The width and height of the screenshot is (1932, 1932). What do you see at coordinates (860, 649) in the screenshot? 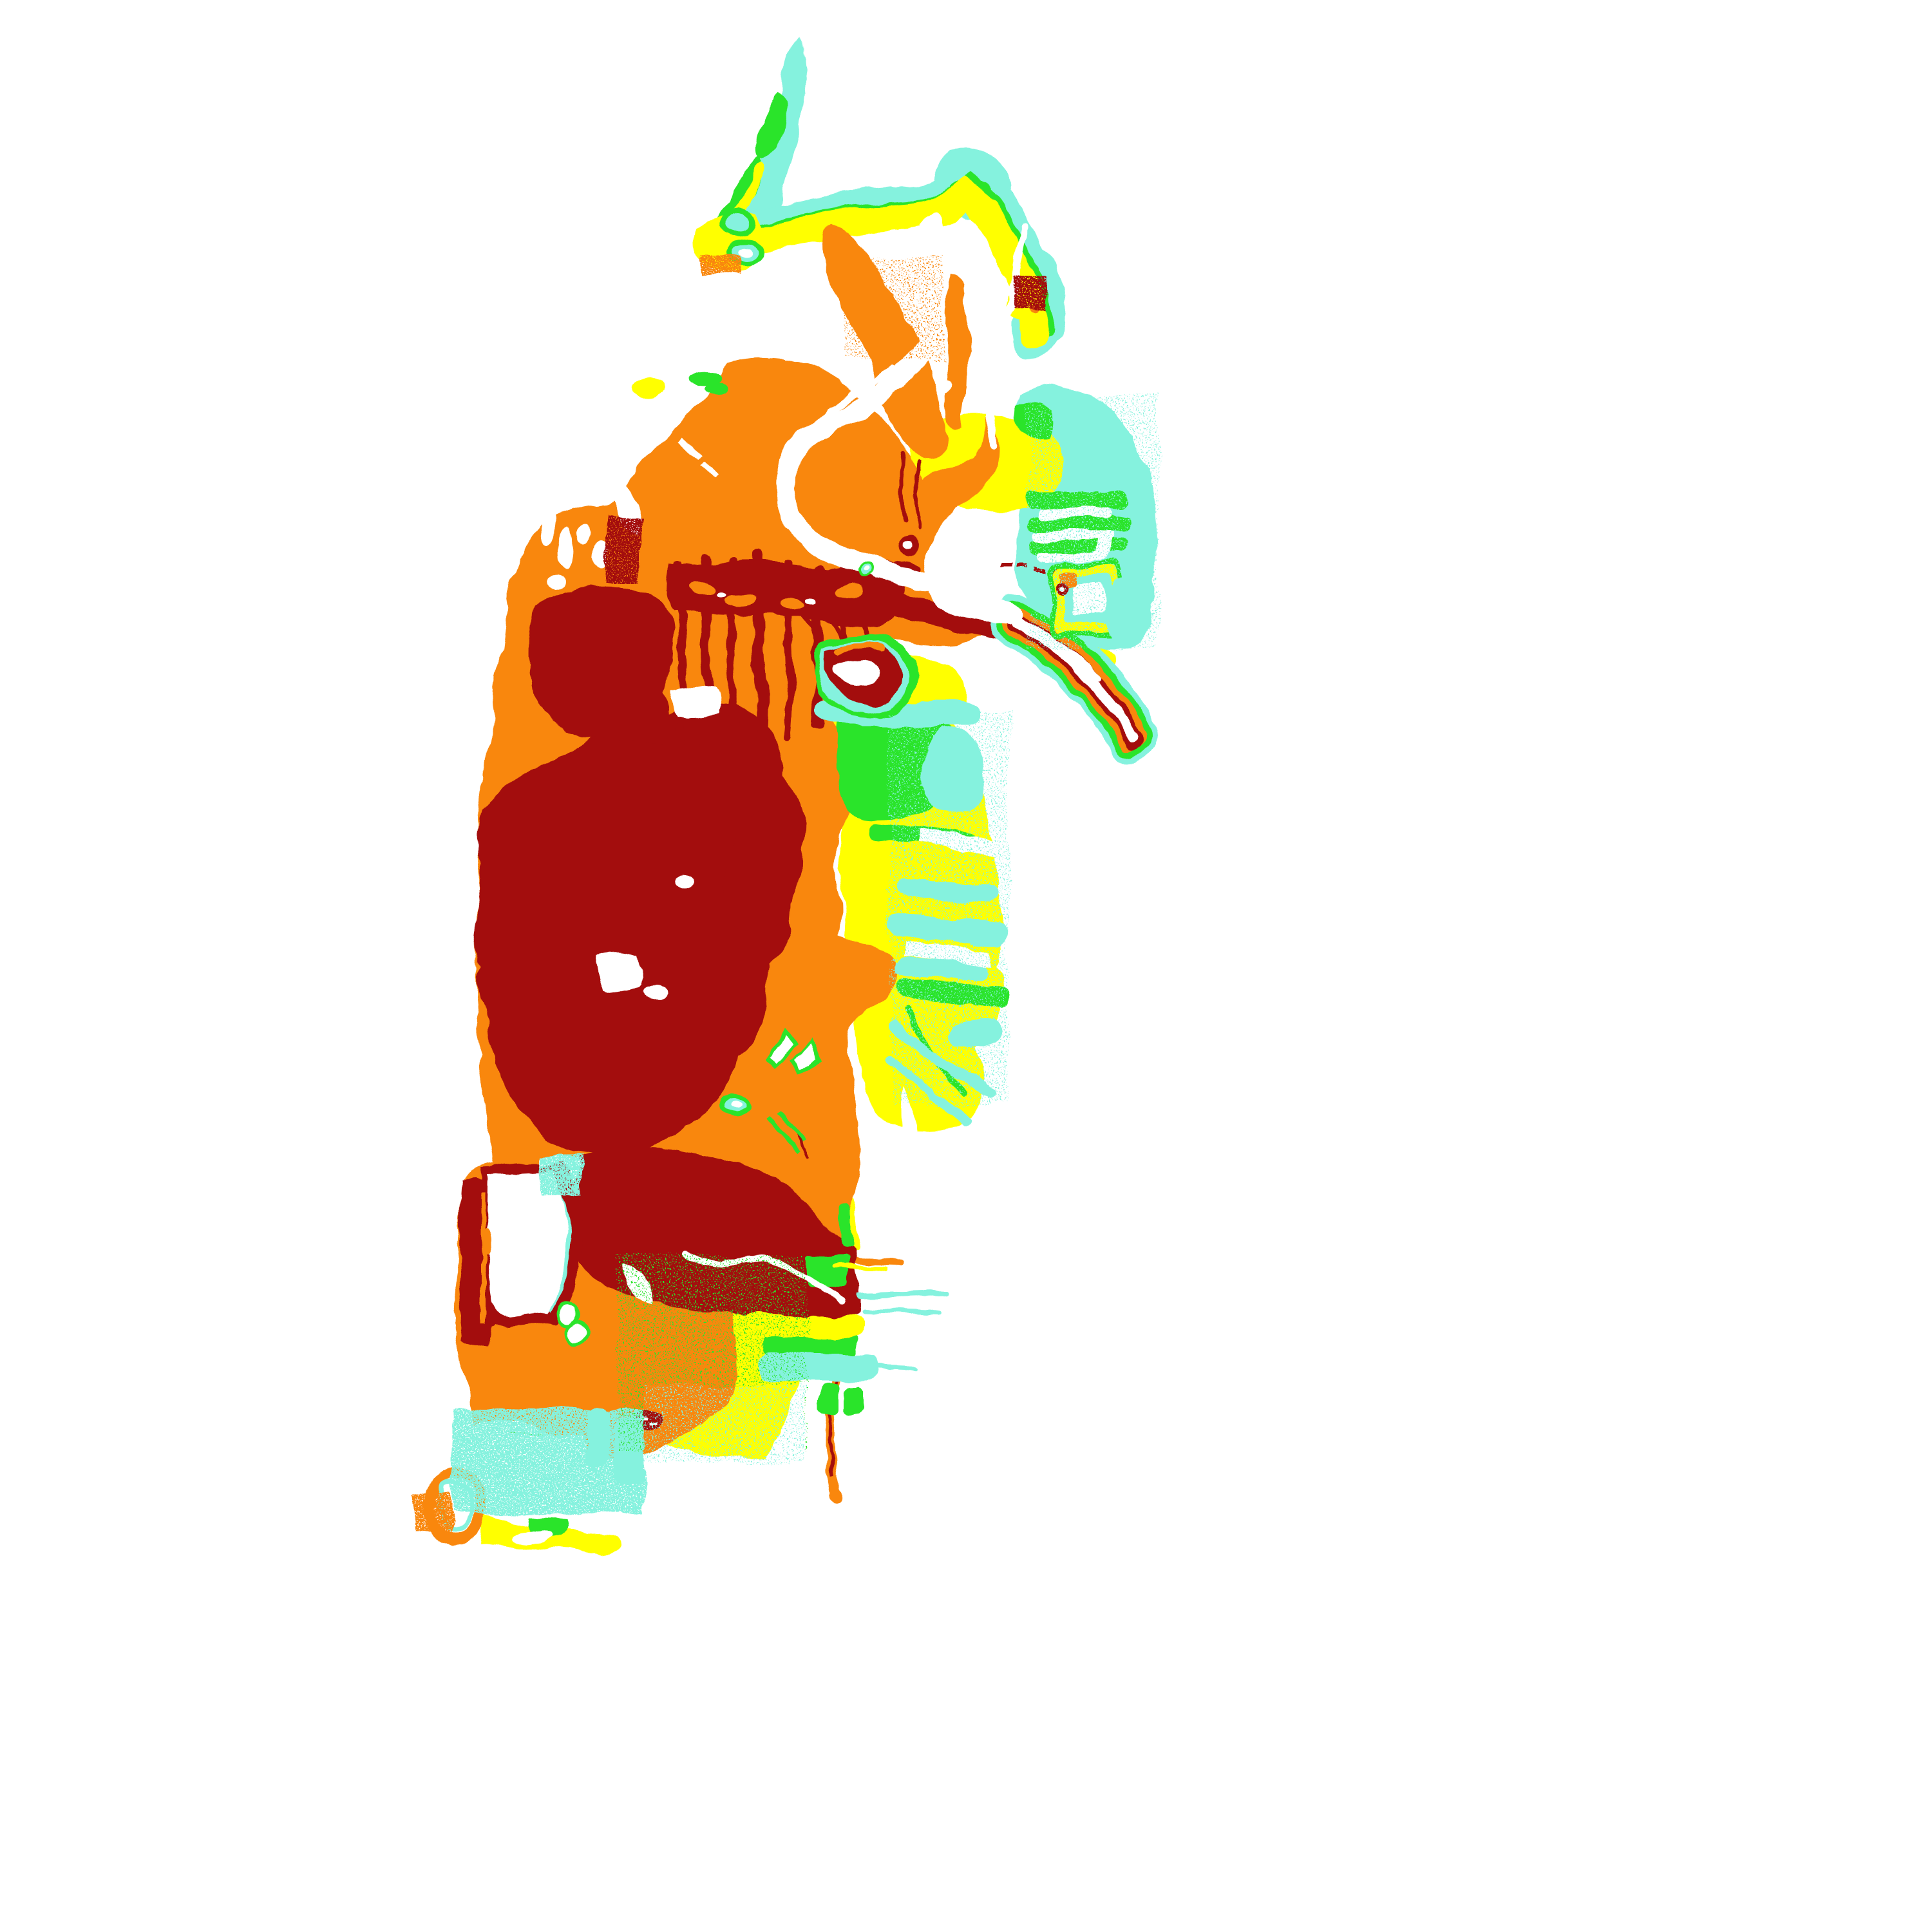
I see `oxbow-orange-arc` at bounding box center [860, 649].